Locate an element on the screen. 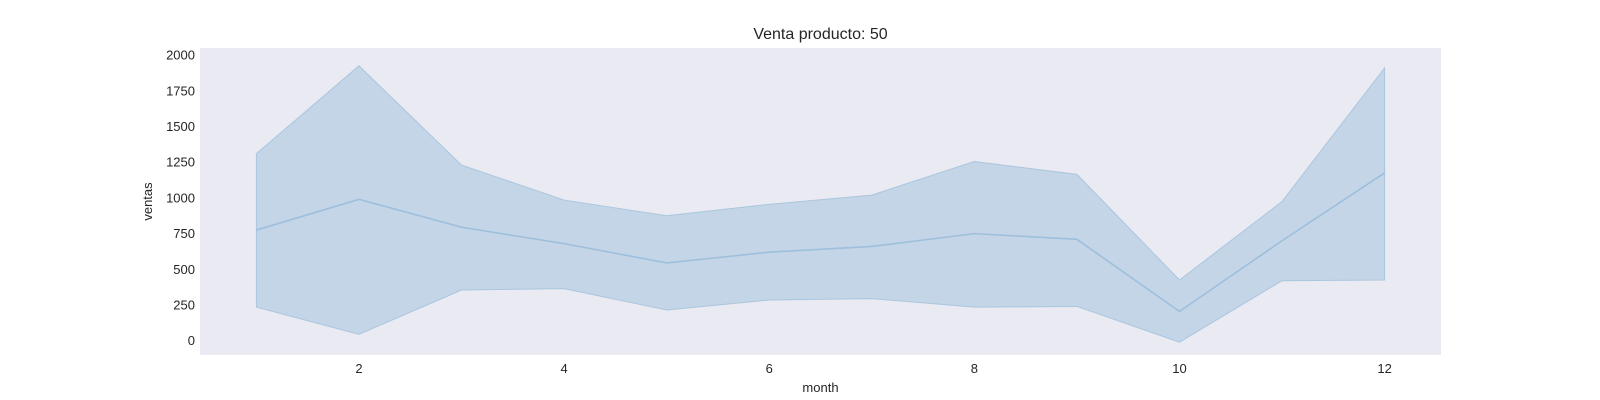 The image size is (1600, 400). x-tick-label: 8 is located at coordinates (974, 368).